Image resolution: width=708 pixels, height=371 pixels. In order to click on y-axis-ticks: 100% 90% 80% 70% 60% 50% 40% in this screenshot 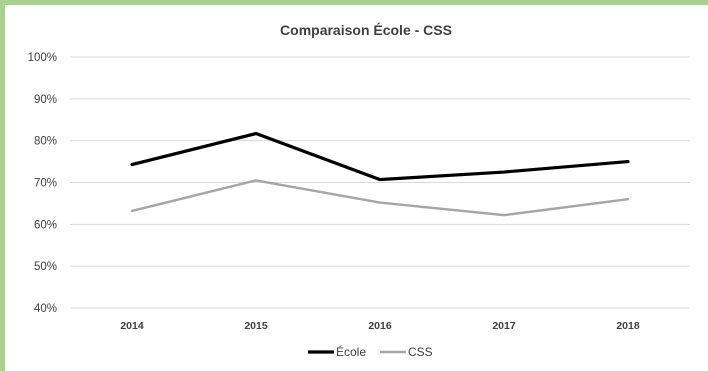, I will do `click(42, 183)`.